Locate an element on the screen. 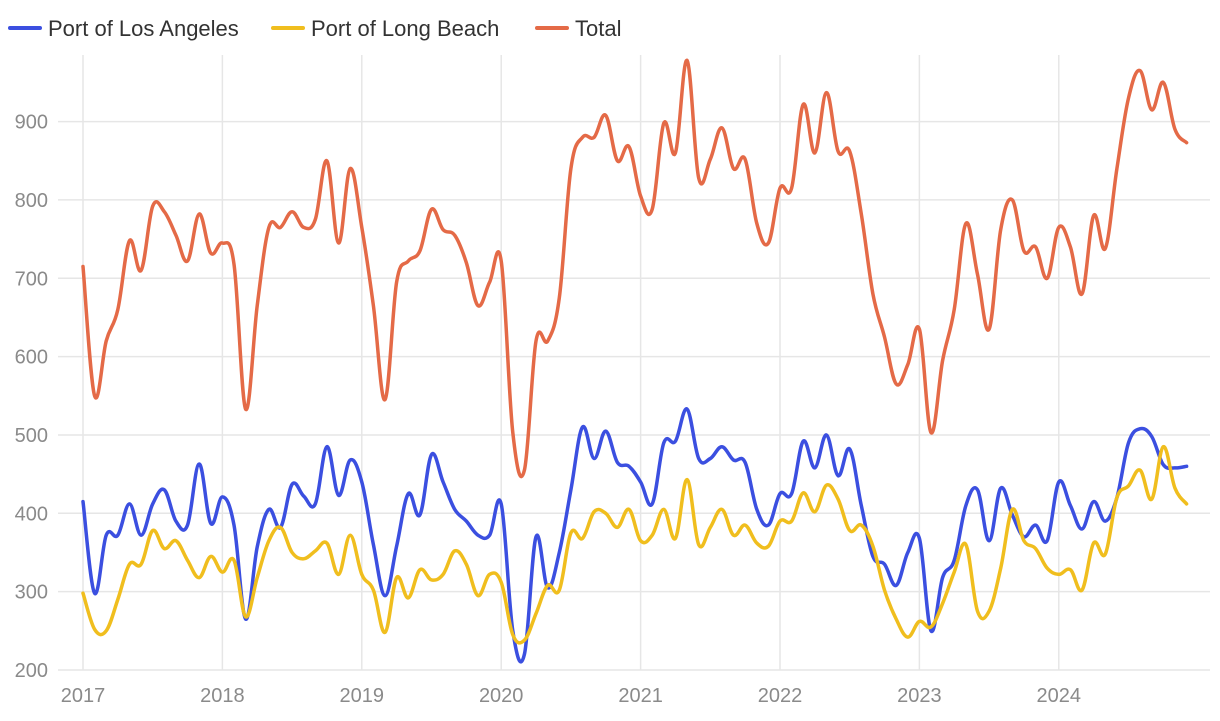 The width and height of the screenshot is (1220, 721). legend-label-port-of-los-angeles: Port of Los Angeles is located at coordinates (143, 28).